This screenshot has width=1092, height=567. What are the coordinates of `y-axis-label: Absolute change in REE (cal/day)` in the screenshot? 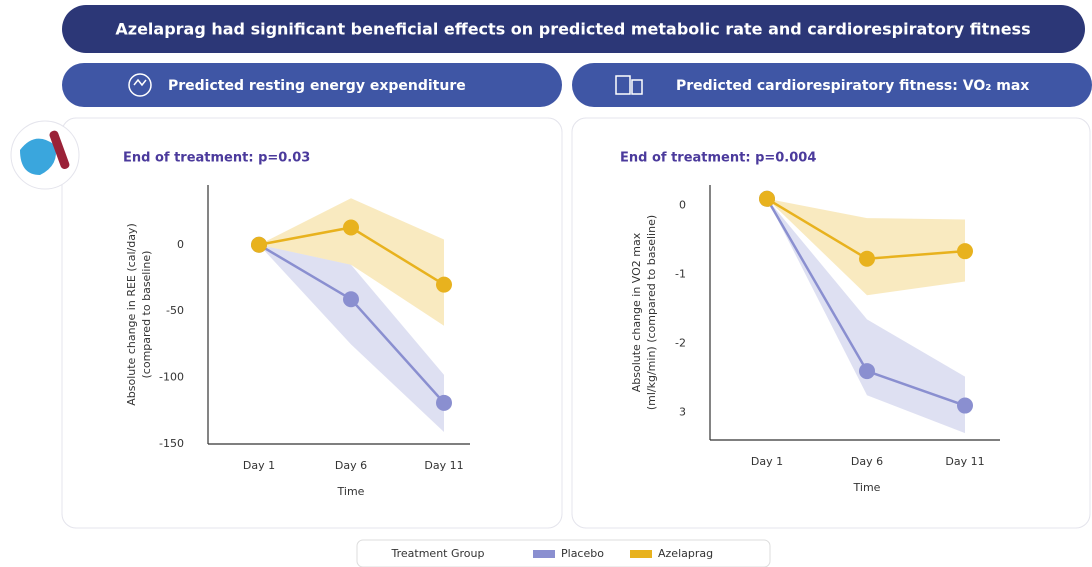 It's located at (131, 314).